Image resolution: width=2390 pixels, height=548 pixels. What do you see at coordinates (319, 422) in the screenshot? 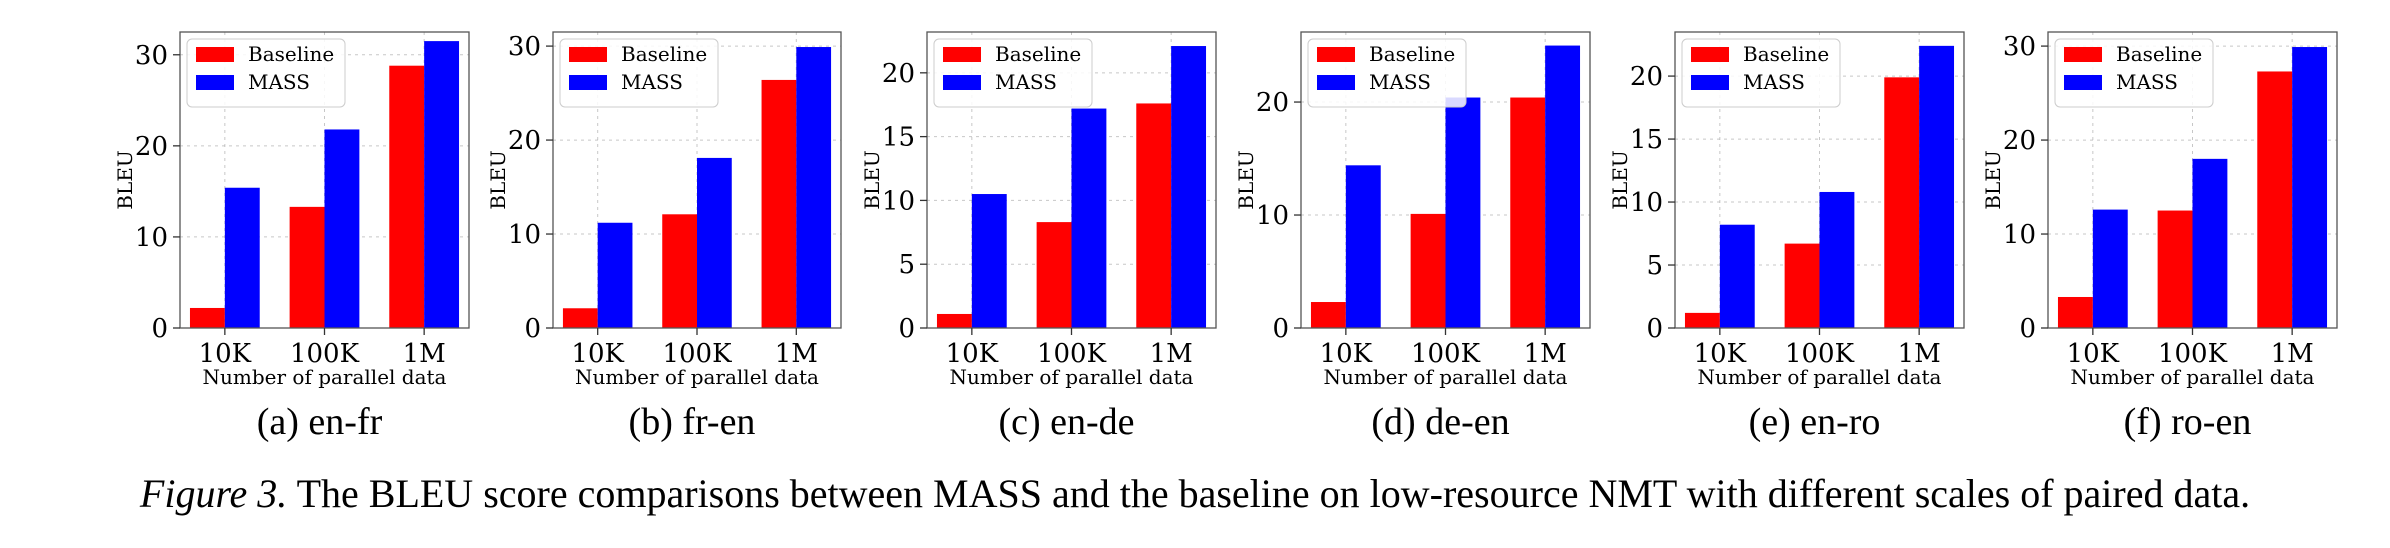
I see `subfigure-caption: (a) en-fr` at bounding box center [319, 422].